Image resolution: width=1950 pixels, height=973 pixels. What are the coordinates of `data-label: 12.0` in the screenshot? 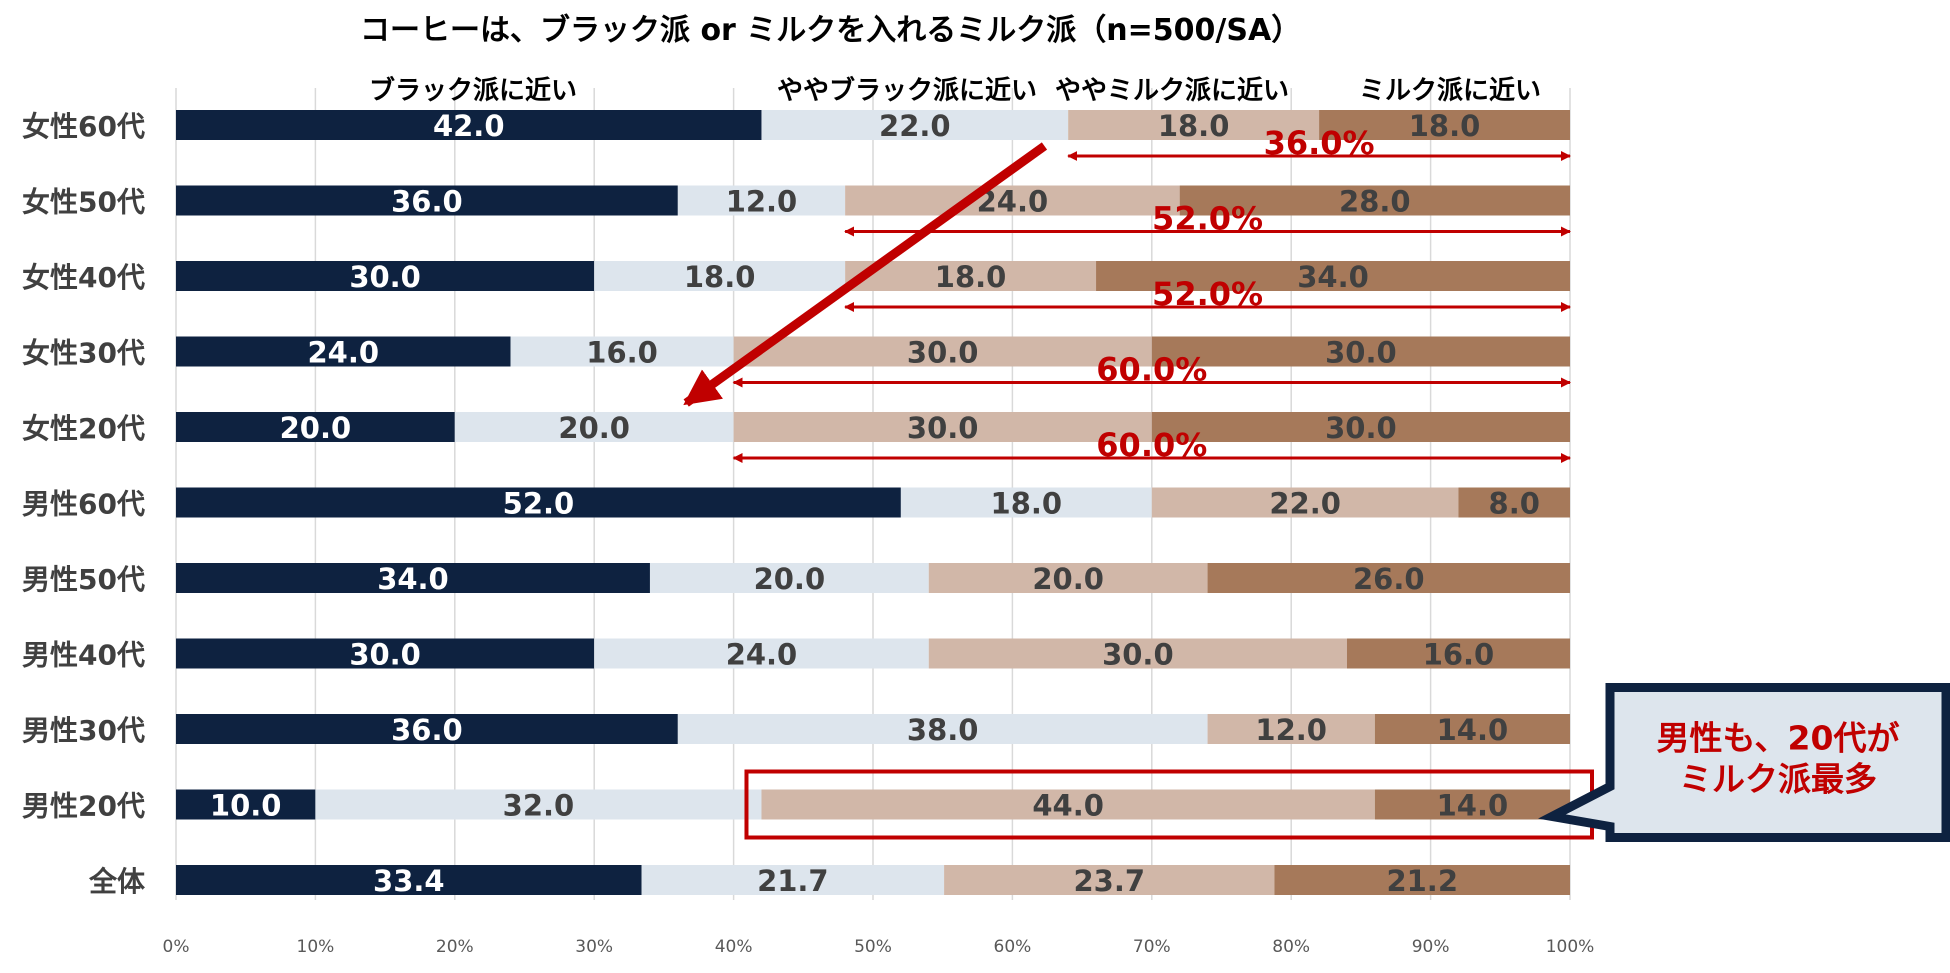 It's located at (762, 202).